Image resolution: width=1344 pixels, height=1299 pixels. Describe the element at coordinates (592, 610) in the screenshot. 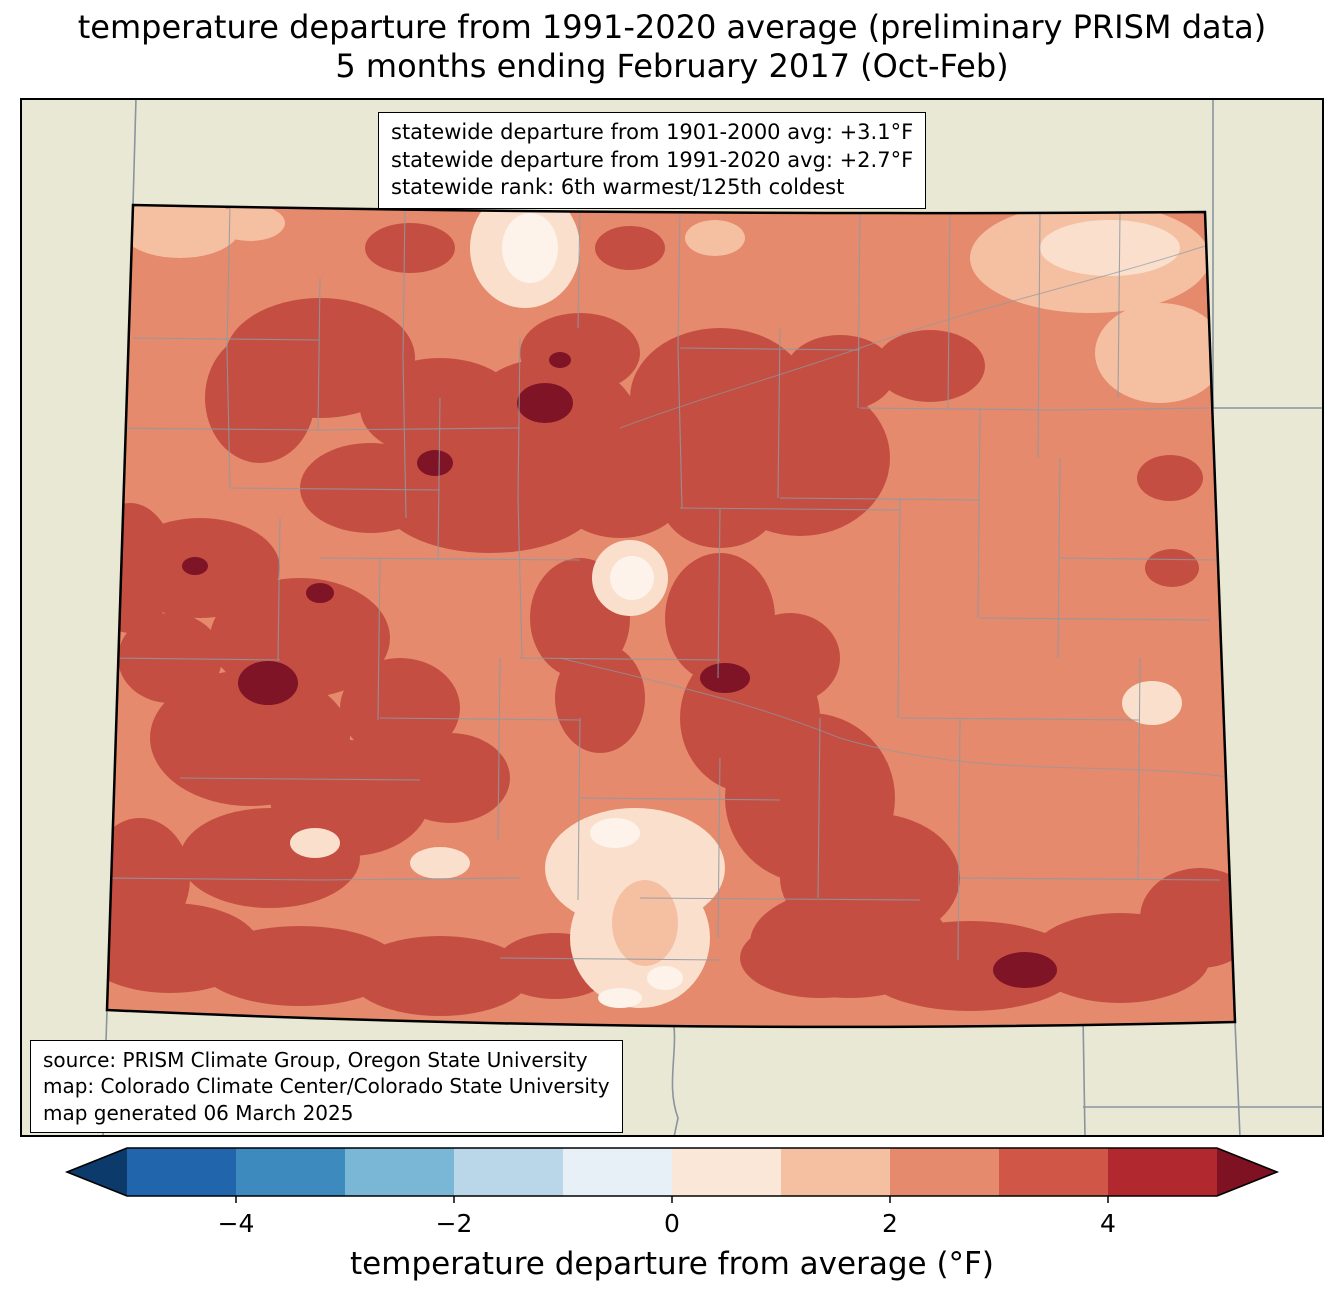

I see `anomaly-region-white` at that location.